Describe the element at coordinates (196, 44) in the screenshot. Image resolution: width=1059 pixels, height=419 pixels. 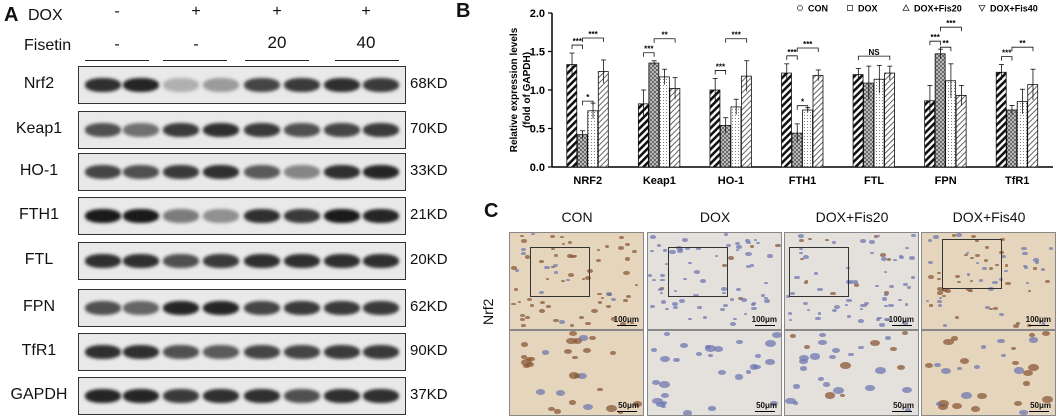
I see `fisetin-value-2: -` at that location.